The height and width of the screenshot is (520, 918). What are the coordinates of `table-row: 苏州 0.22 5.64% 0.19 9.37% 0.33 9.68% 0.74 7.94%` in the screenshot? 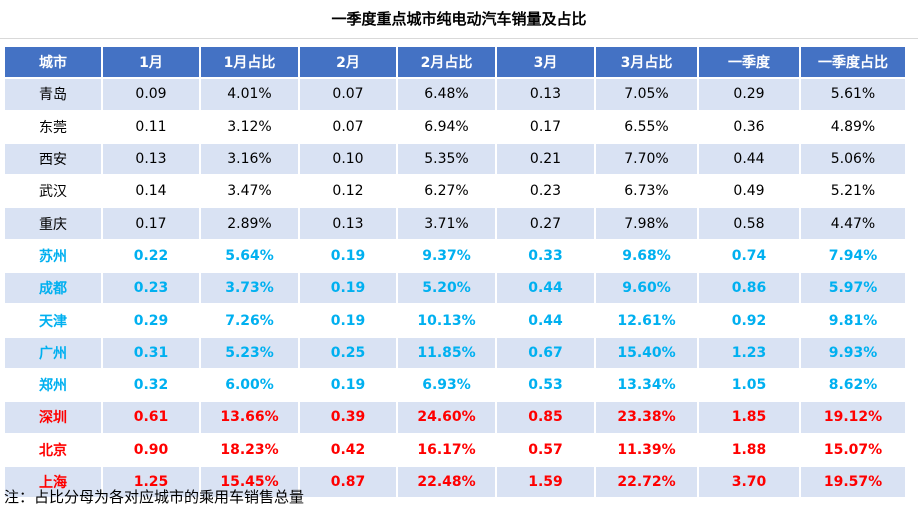 It's located at (455, 256).